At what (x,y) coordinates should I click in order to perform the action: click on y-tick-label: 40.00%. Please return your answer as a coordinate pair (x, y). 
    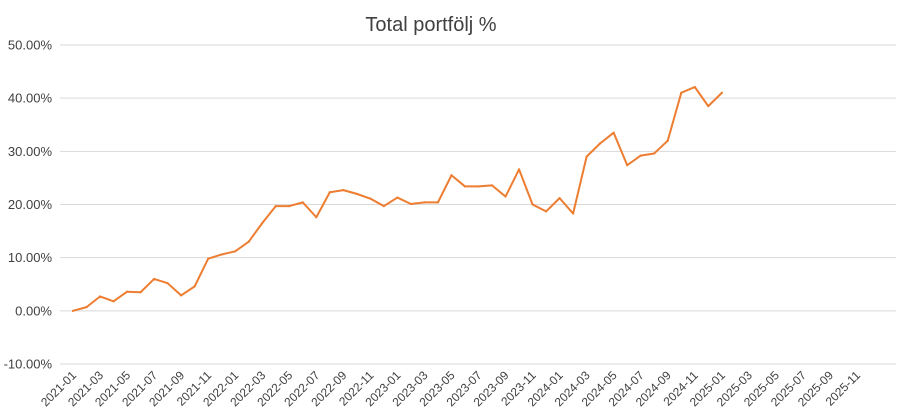
    Looking at the image, I should click on (30, 98).